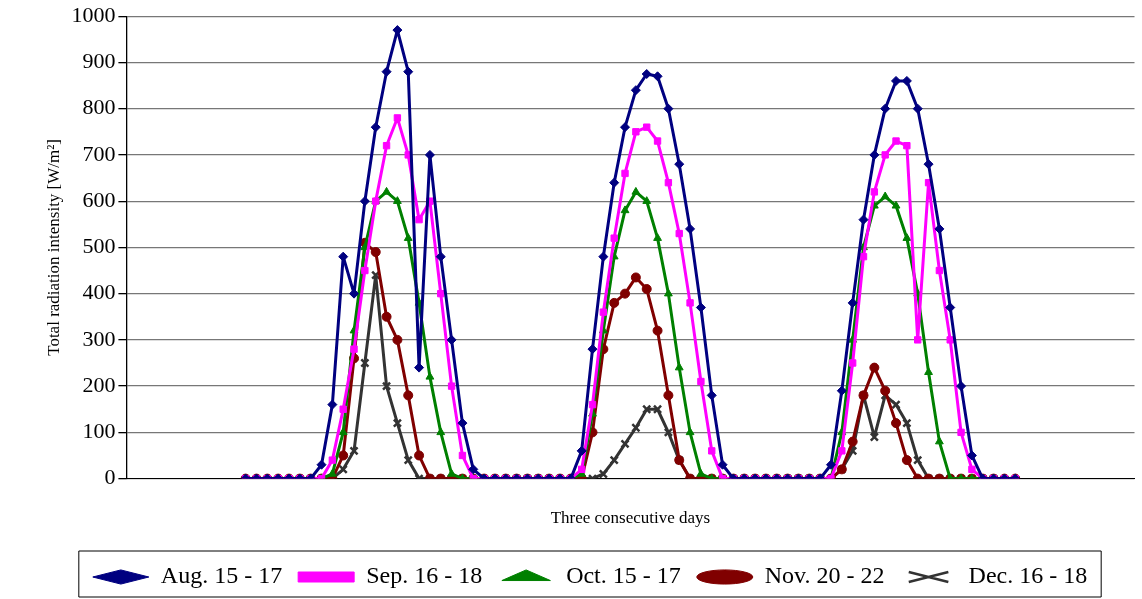  Describe the element at coordinates (99, 61) in the screenshot. I see `y-tick-label: 900` at that location.